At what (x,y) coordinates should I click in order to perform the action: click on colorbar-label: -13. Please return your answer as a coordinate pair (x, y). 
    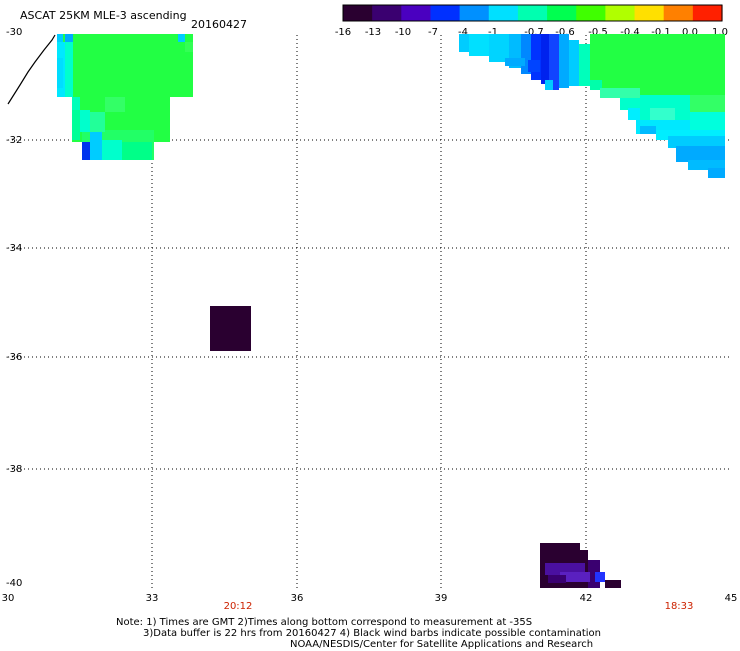
    Looking at the image, I should click on (373, 32).